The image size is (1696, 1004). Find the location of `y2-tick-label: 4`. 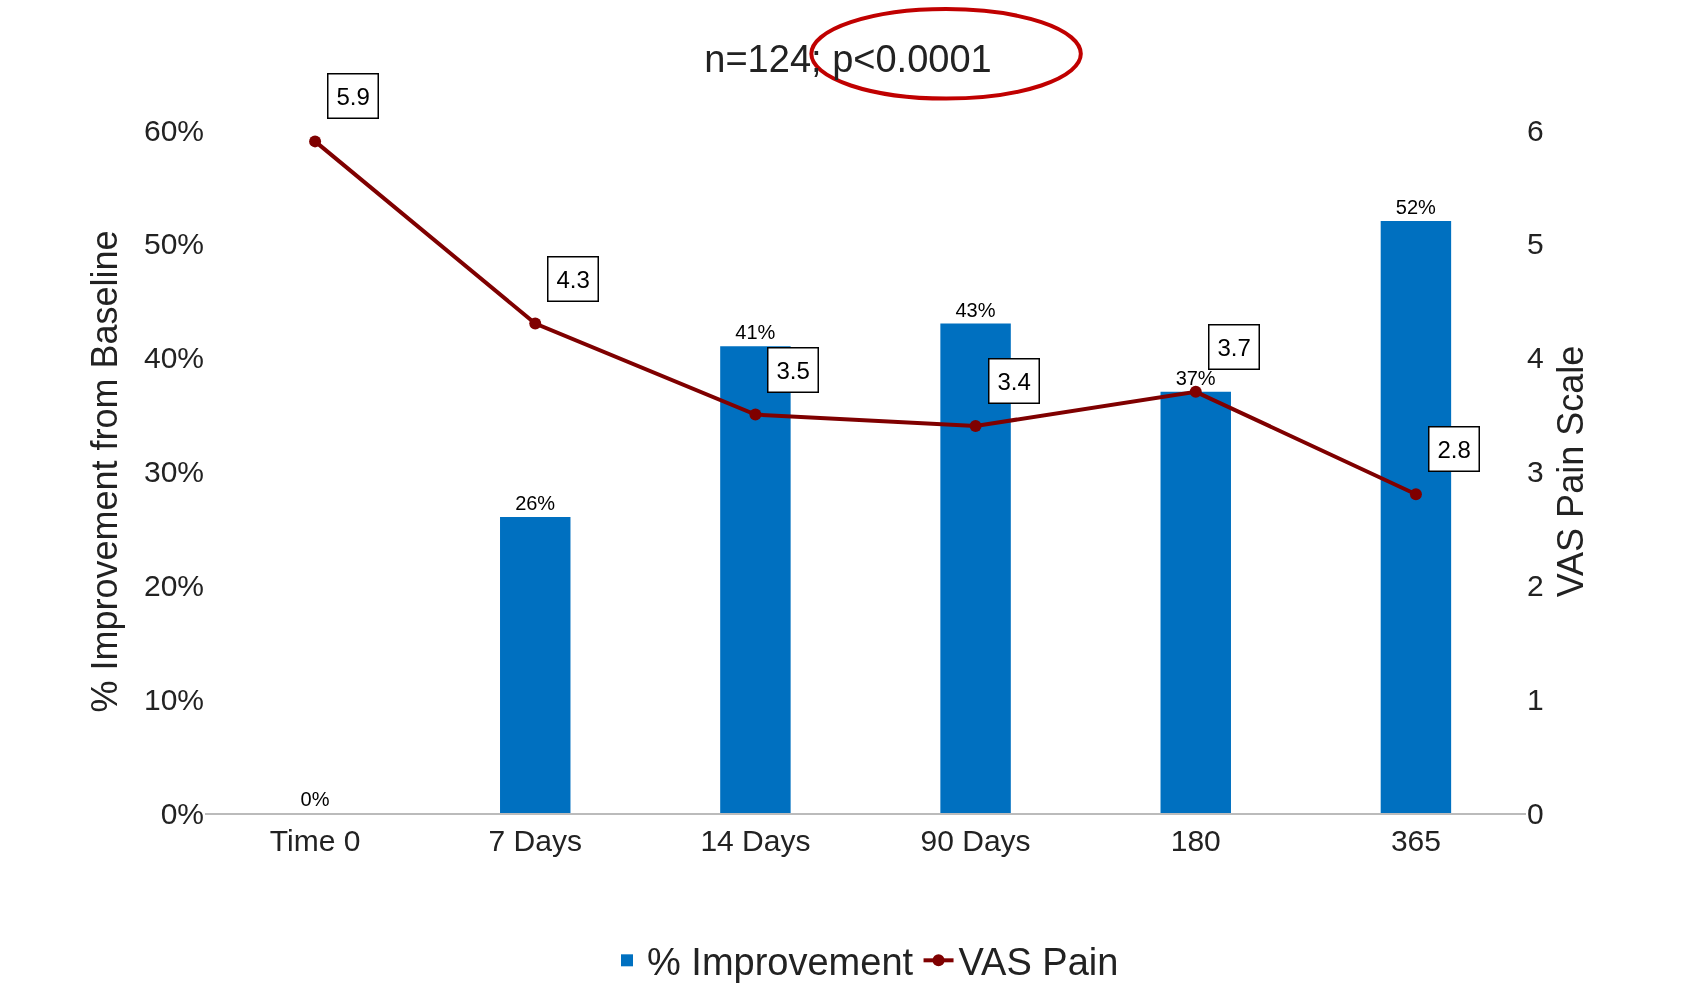

y2-tick-label: 4 is located at coordinates (1535, 358).